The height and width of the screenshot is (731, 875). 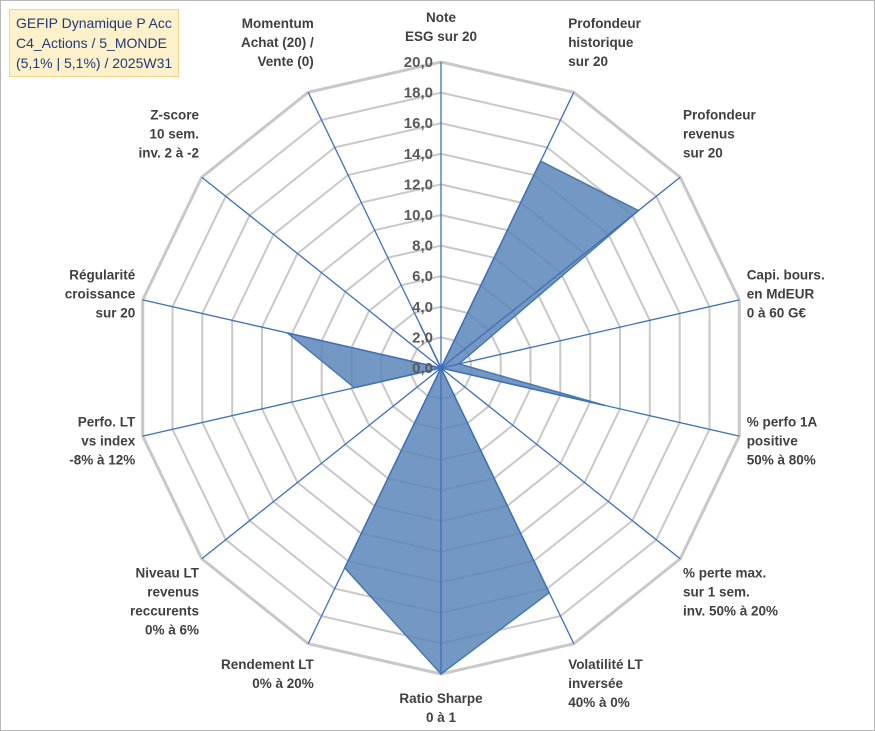 I want to click on tick-label: 2,0, so click(x=422, y=337).